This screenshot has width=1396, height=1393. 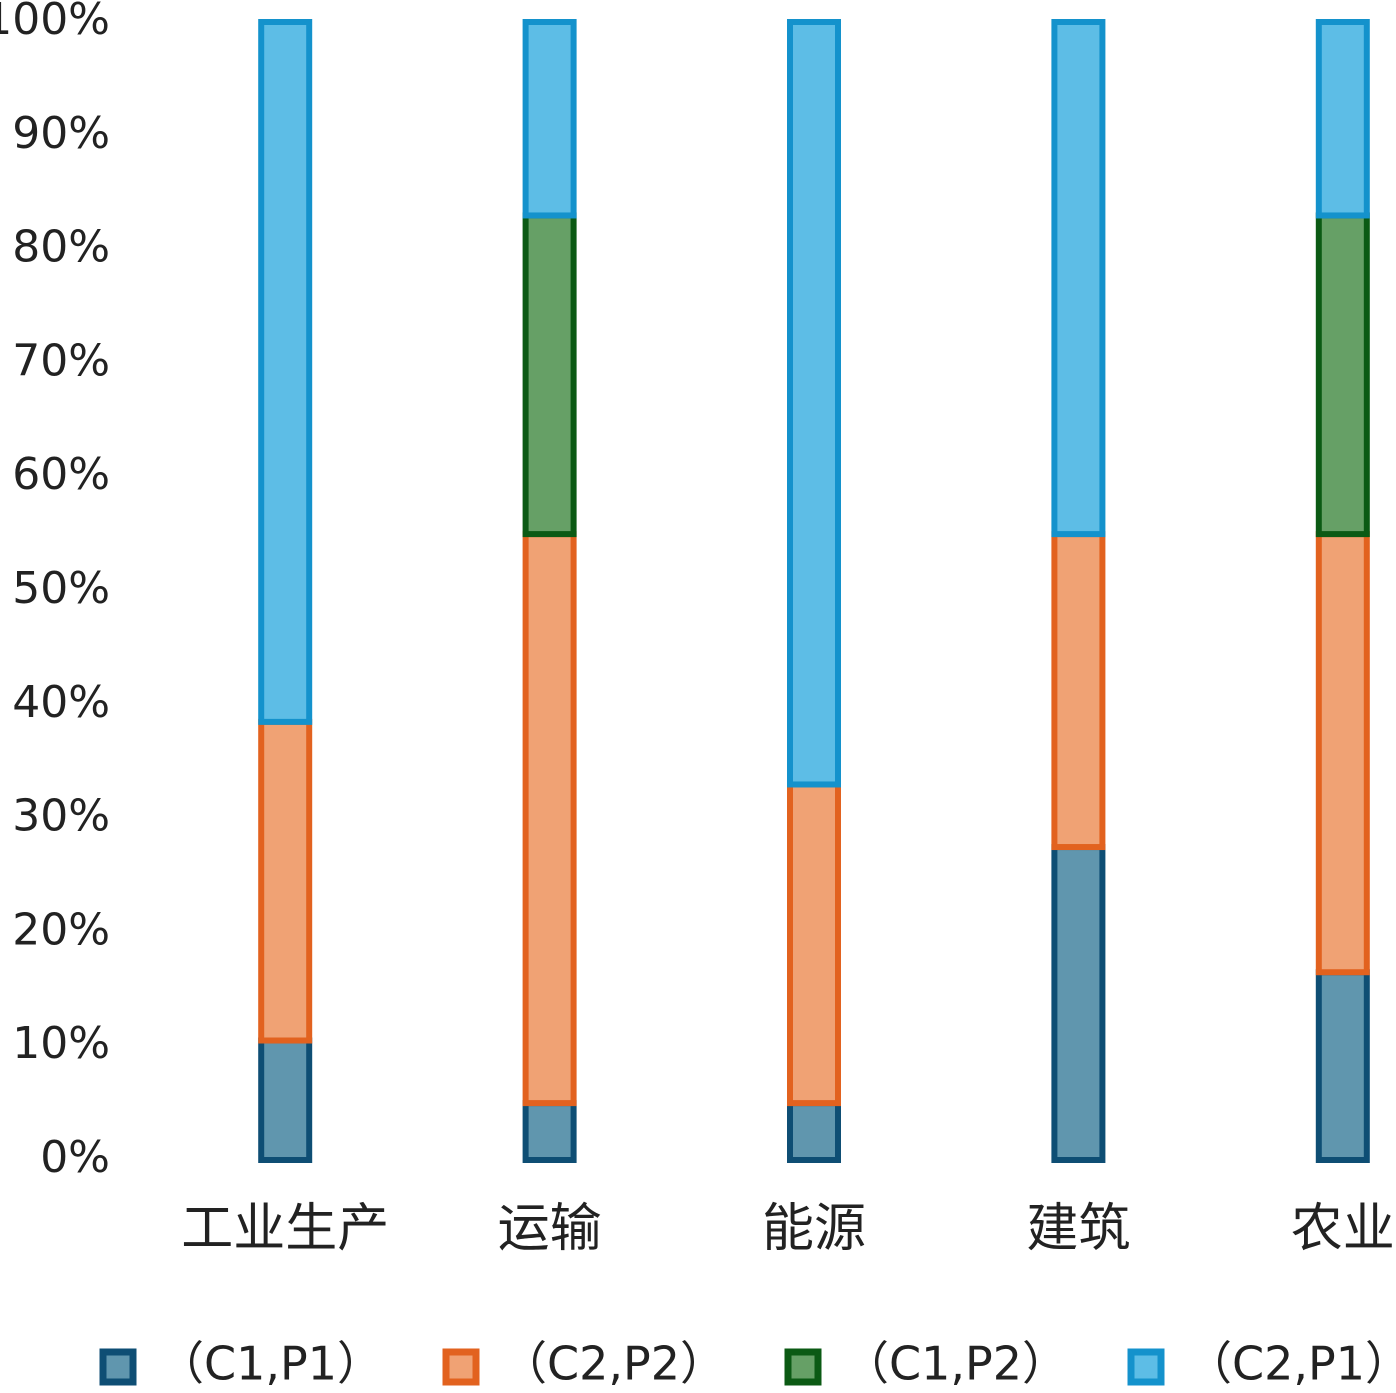 I want to click on x-tick-label: 农业, so click(x=1343, y=1229).